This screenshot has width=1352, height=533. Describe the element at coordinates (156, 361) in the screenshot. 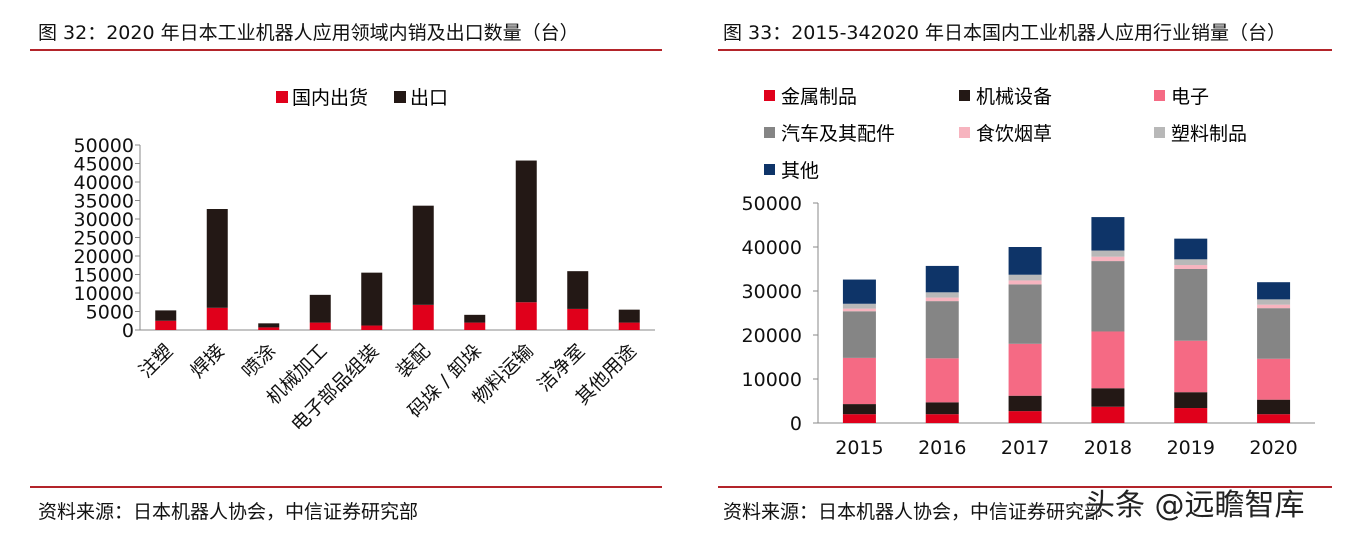

I see `left-x-tick-label: 注塑` at that location.